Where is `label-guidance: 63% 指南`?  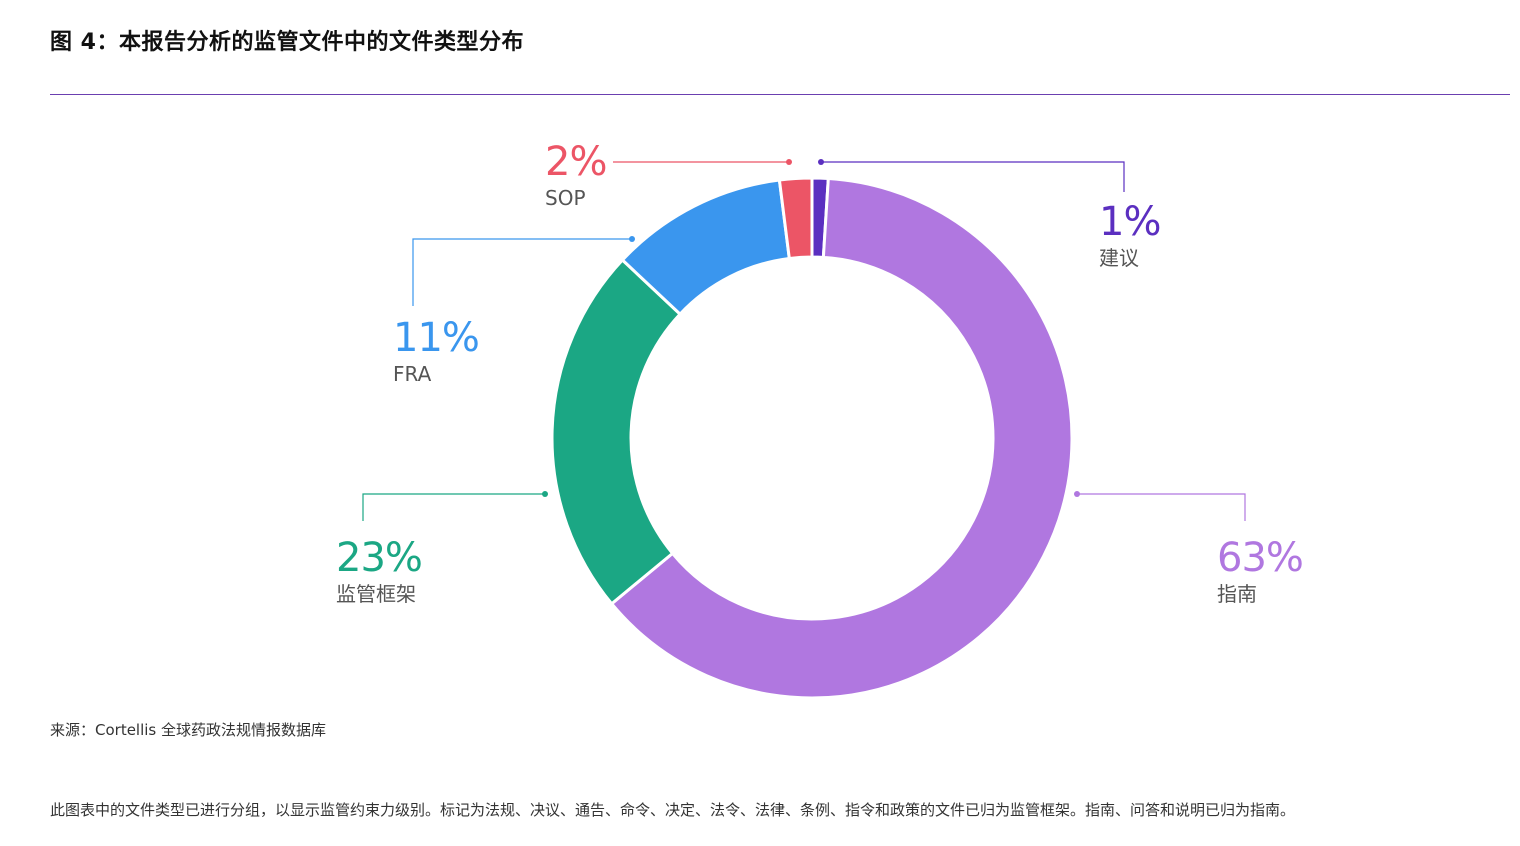 label-guidance: 63% 指南 is located at coordinates (1260, 570).